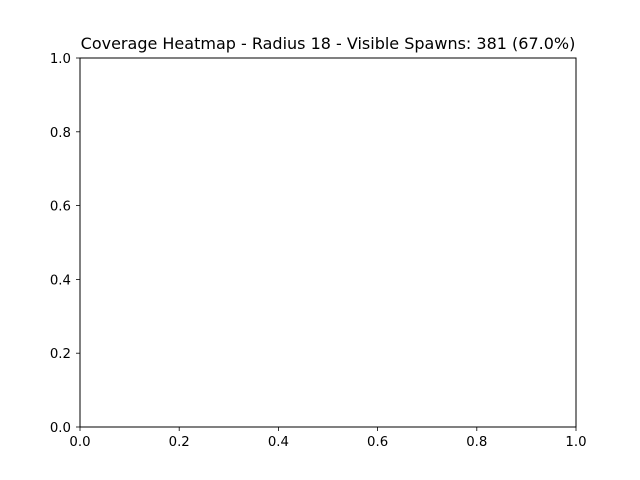  I want to click on x-tick-label: 0.6, so click(377, 442).